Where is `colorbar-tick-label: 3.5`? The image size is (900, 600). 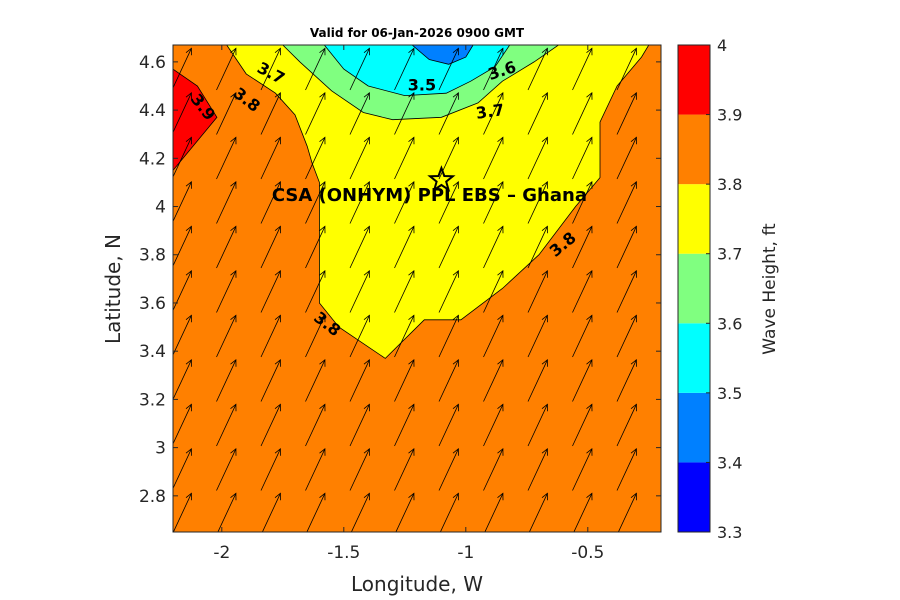 colorbar-tick-label: 3.5 is located at coordinates (729, 393).